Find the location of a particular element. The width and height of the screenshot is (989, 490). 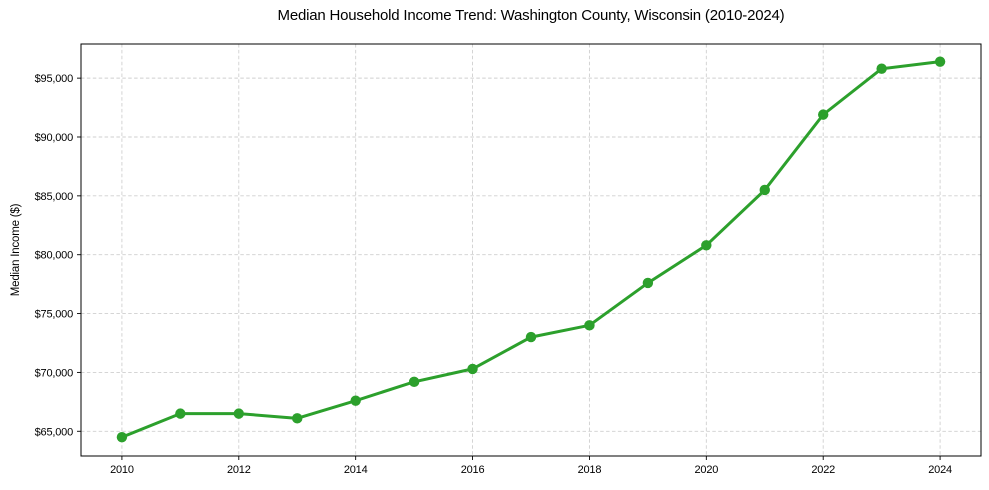

y-tick-label: $70,000 is located at coordinates (54, 373).